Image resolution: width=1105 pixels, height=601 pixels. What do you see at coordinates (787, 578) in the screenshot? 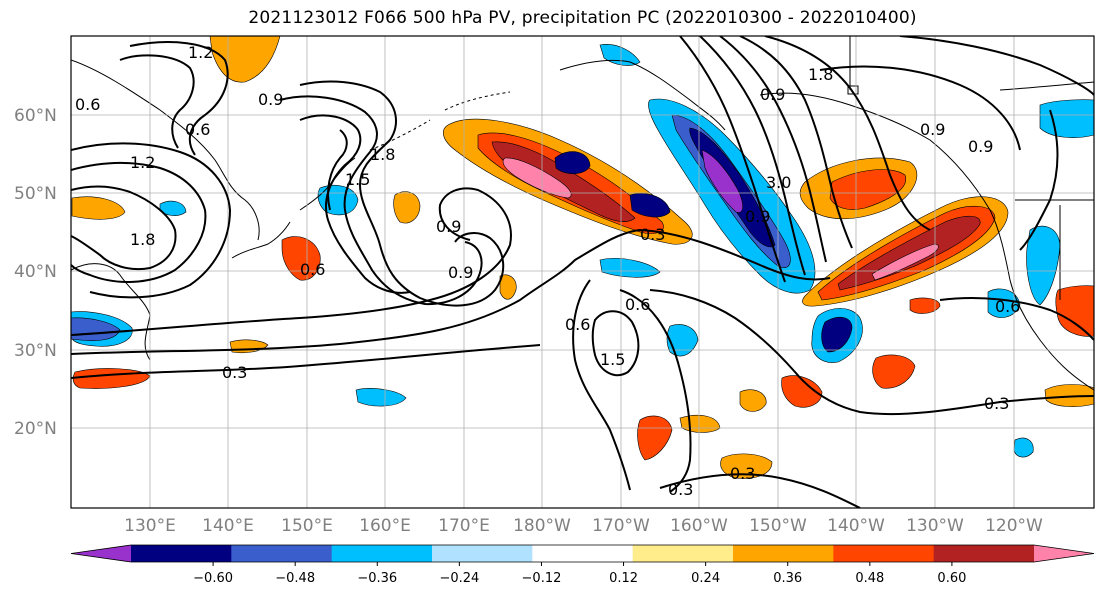
I see `colorbar-tick-label: 0.36` at bounding box center [787, 578].